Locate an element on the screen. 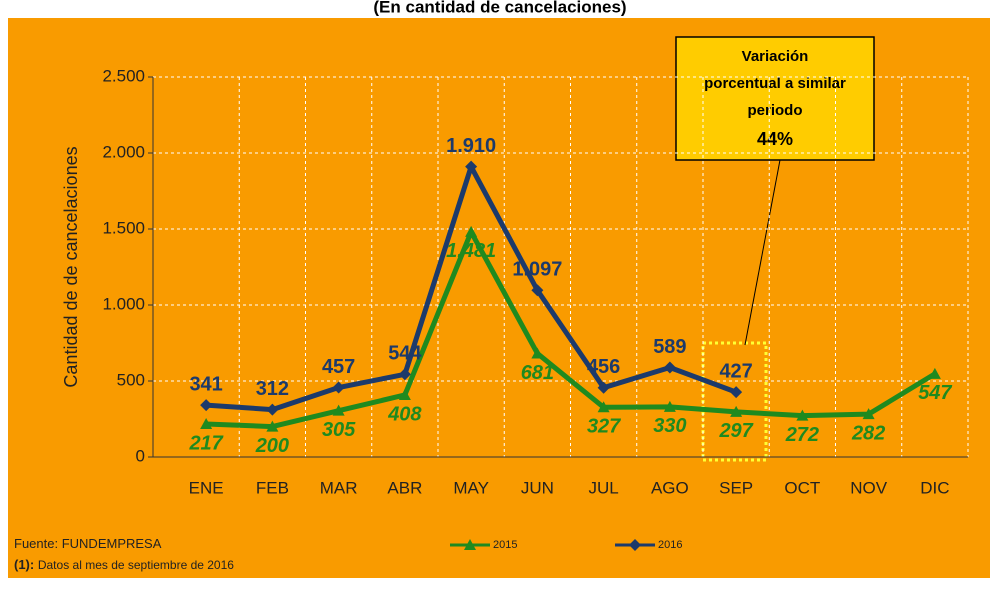 Image resolution: width=998 pixels, height=589 pixels. x-tick-label: ABR is located at coordinates (404, 487).